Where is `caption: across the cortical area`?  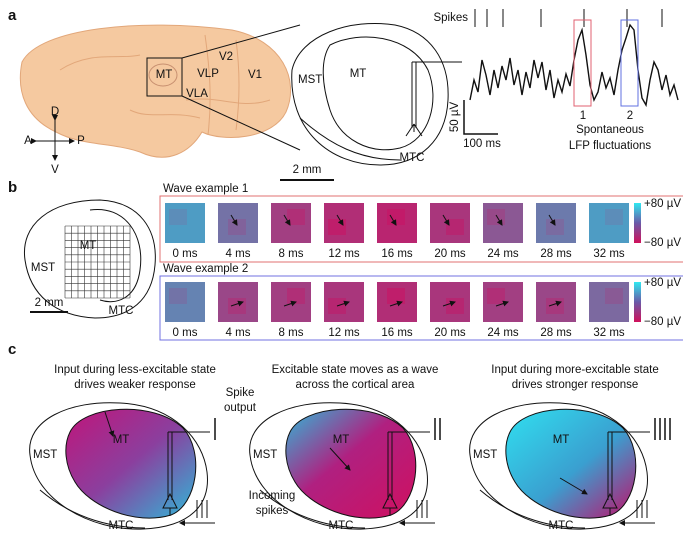 caption: across the cortical area is located at coordinates (355, 385).